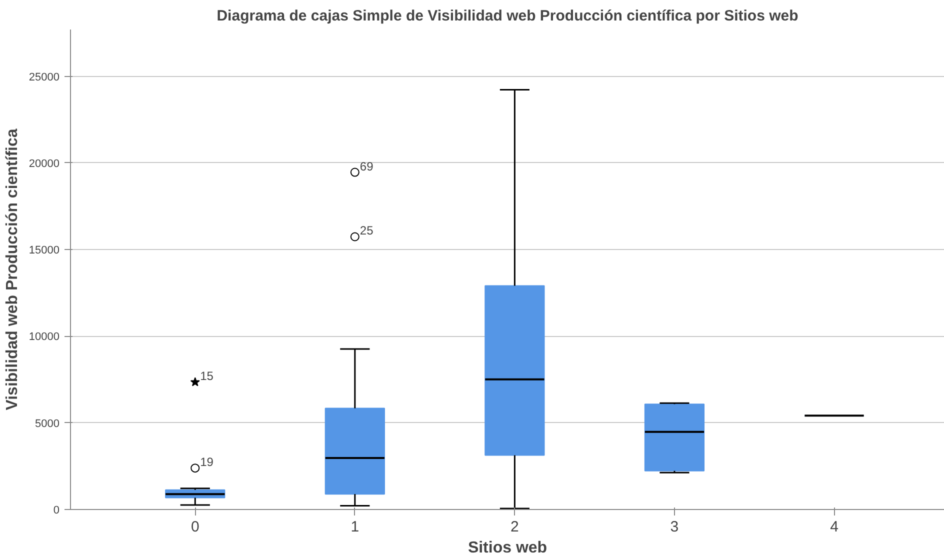  Describe the element at coordinates (834, 527) in the screenshot. I see `x-tick-label: 4` at that location.